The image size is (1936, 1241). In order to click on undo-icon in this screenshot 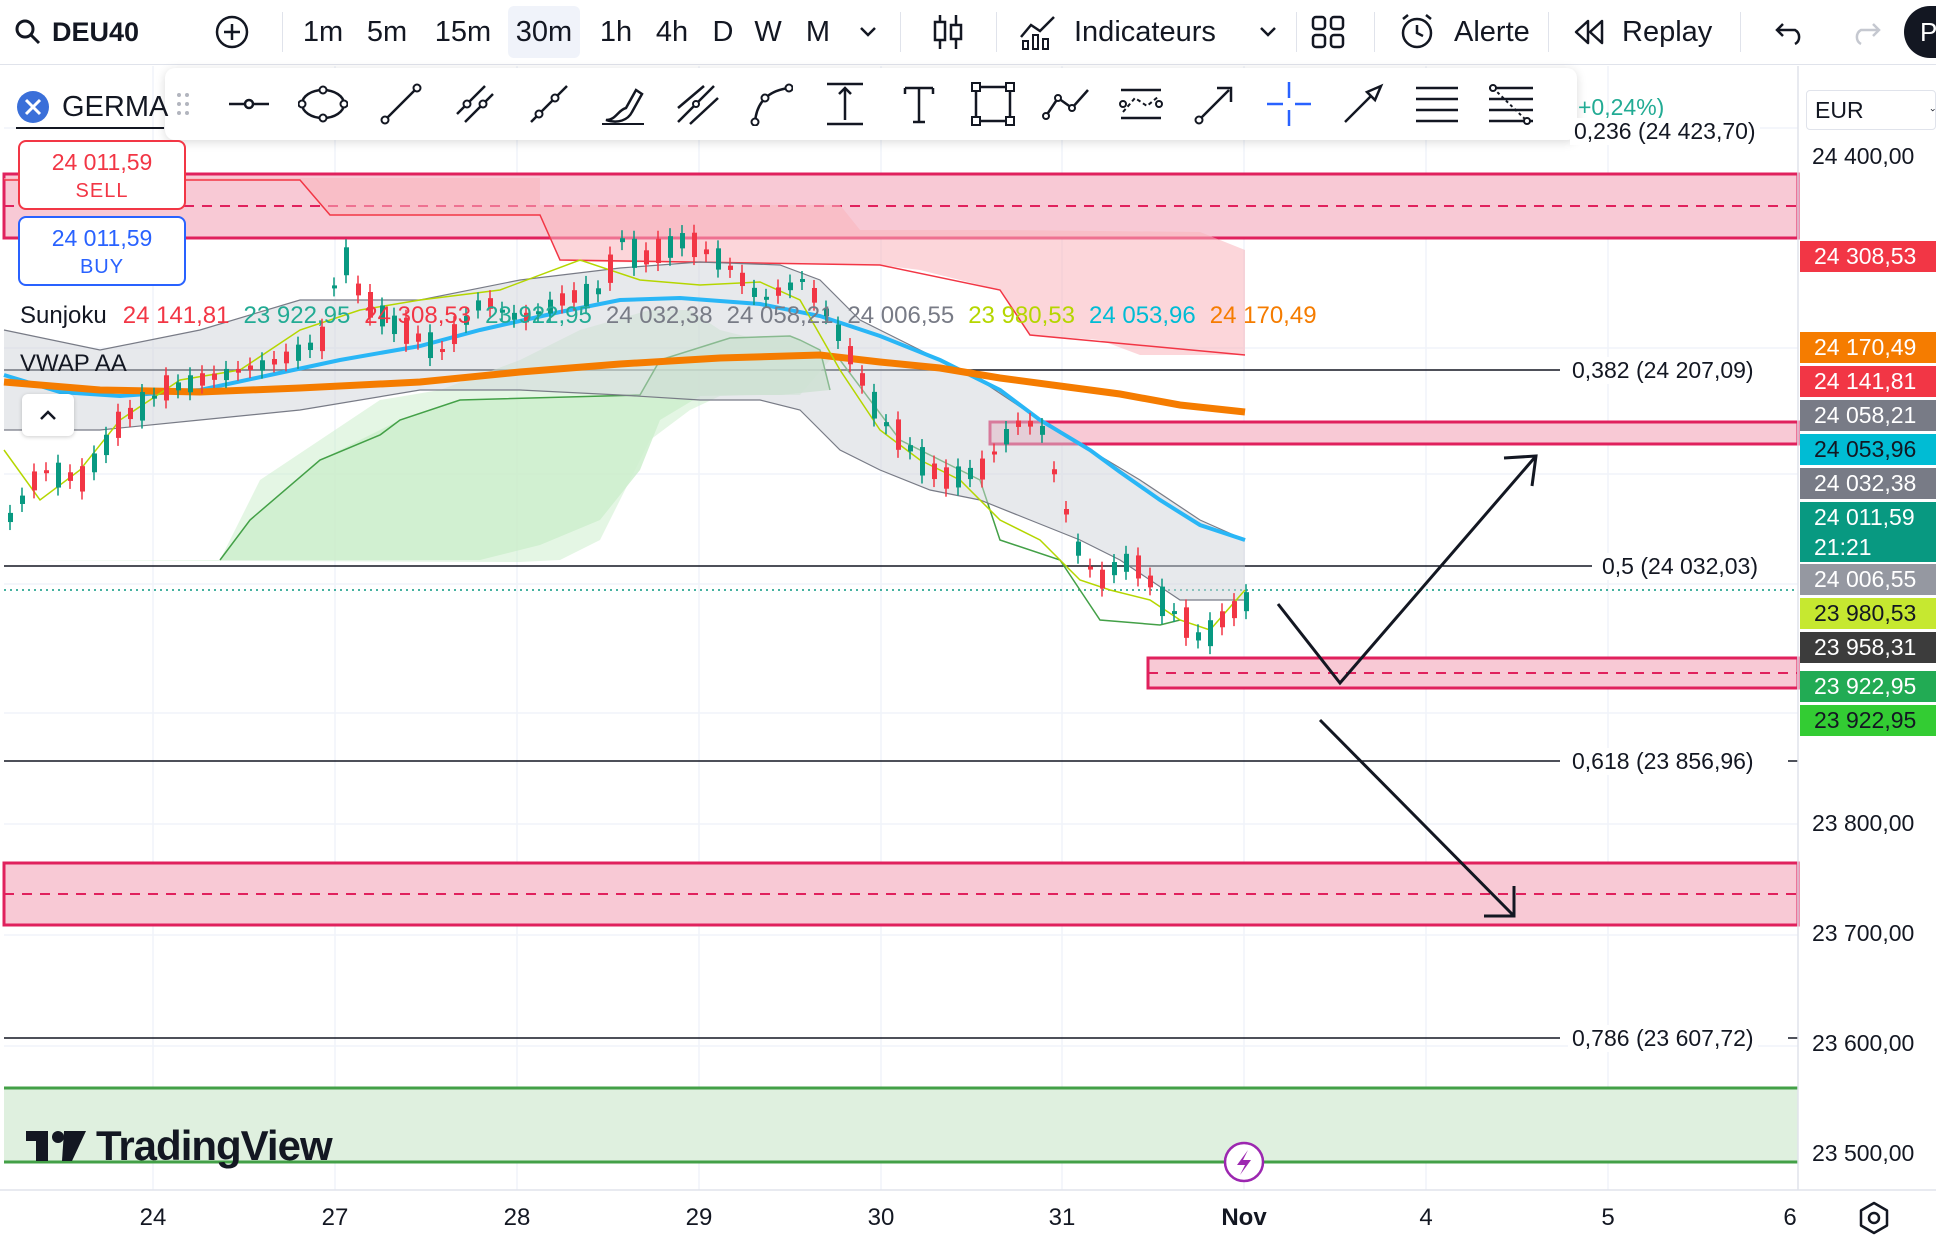, I will do `click(1788, 34)`.